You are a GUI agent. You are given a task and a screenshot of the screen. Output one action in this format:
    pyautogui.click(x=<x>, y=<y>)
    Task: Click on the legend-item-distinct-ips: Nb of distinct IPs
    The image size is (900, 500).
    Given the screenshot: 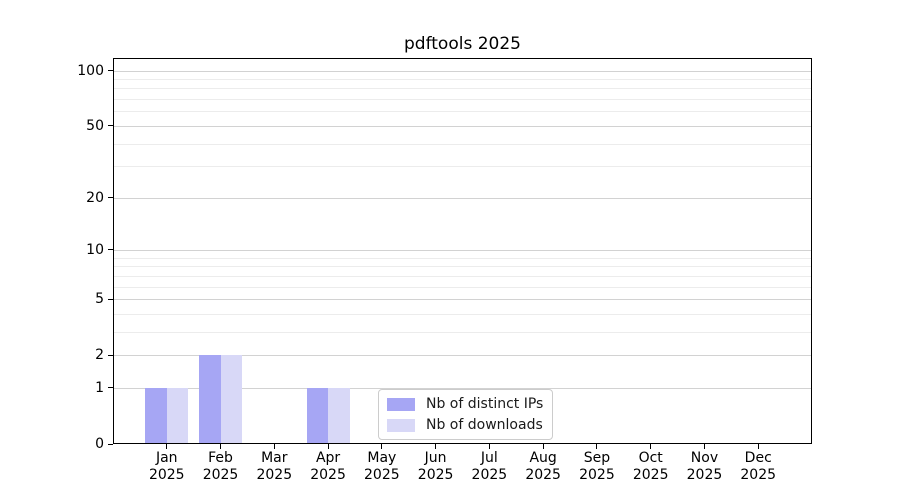 What is the action you would take?
    pyautogui.click(x=465, y=404)
    